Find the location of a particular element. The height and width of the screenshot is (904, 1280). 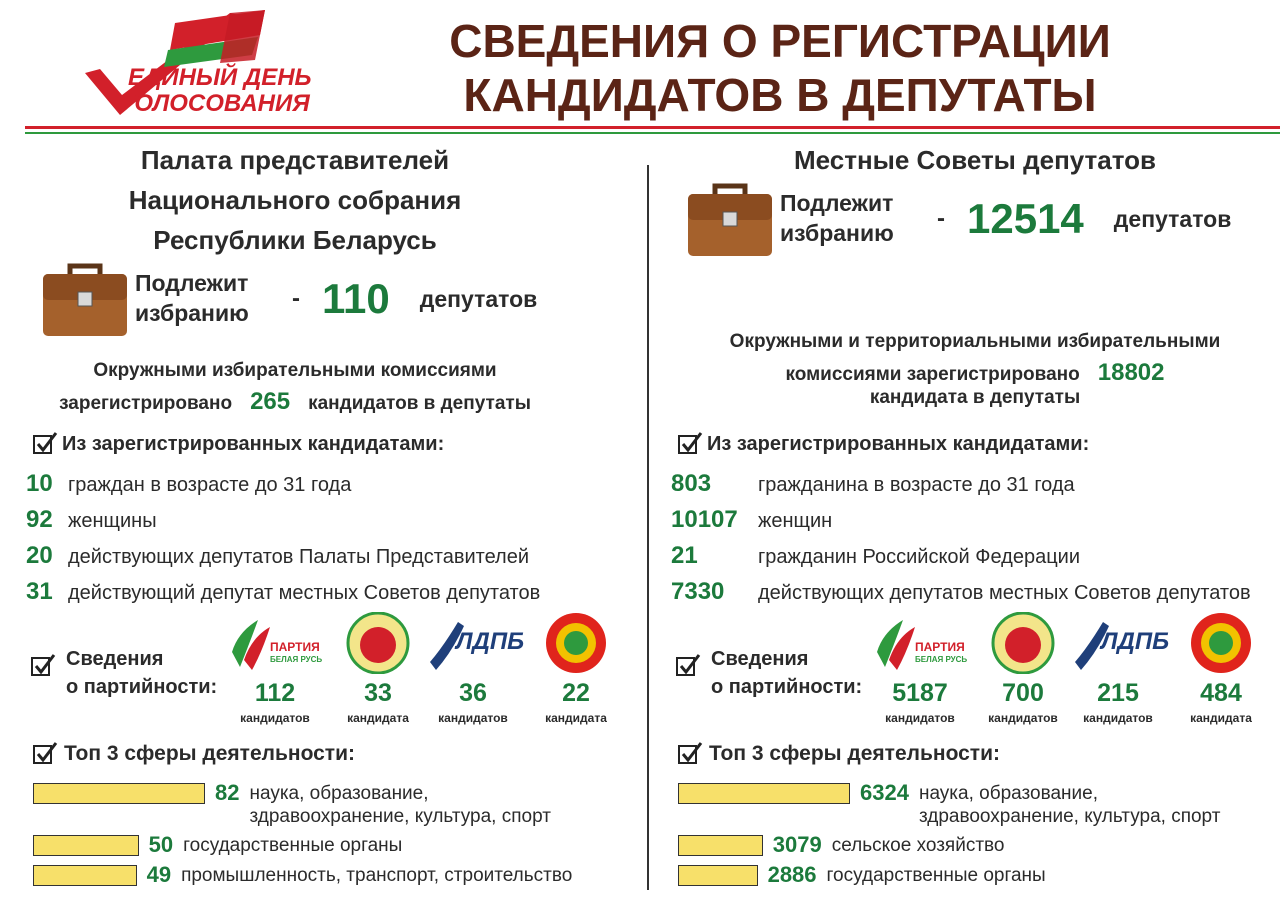

registered-line: кандидата в депутаты is located at coordinates (967, 398).